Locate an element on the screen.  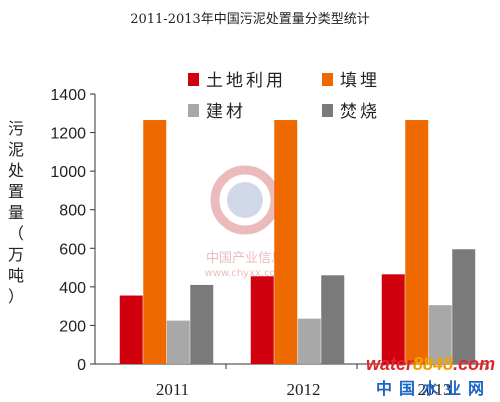
bar-2013-焚烧 is located at coordinates (464, 306).